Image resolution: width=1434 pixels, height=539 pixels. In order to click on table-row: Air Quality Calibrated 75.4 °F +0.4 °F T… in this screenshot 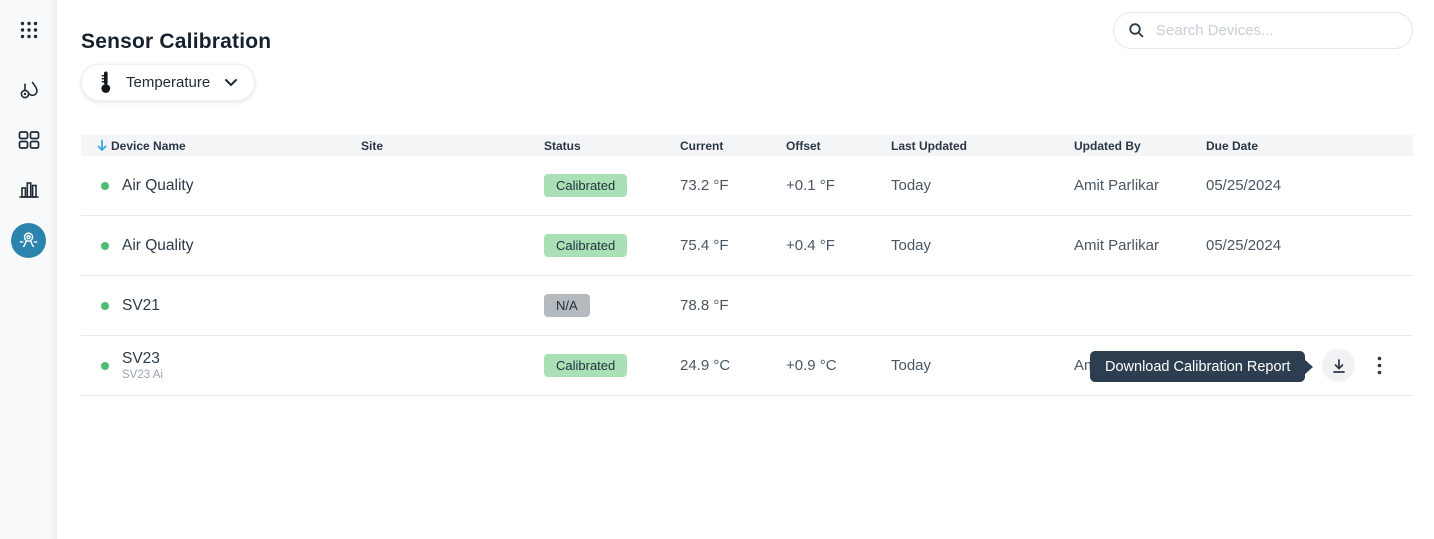, I will do `click(747, 246)`.